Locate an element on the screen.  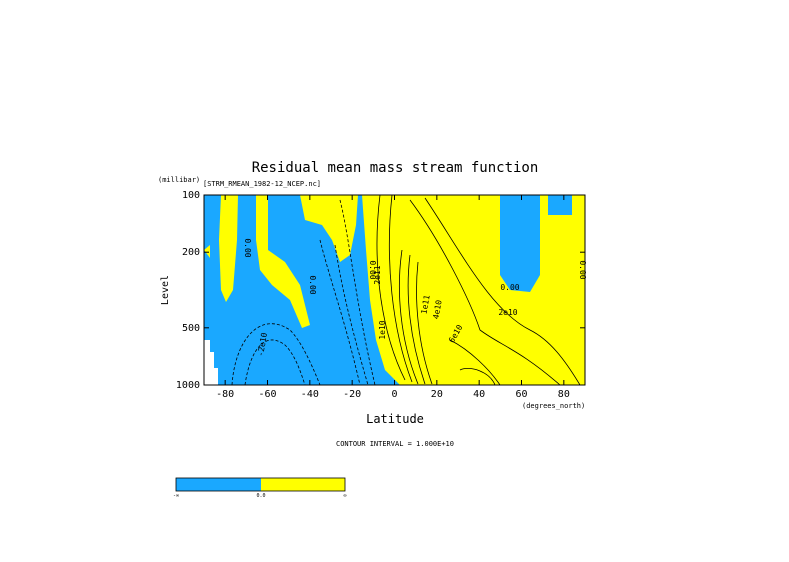
colorbar: -∞ 0.0 ∞ is located at coordinates (260, 488).